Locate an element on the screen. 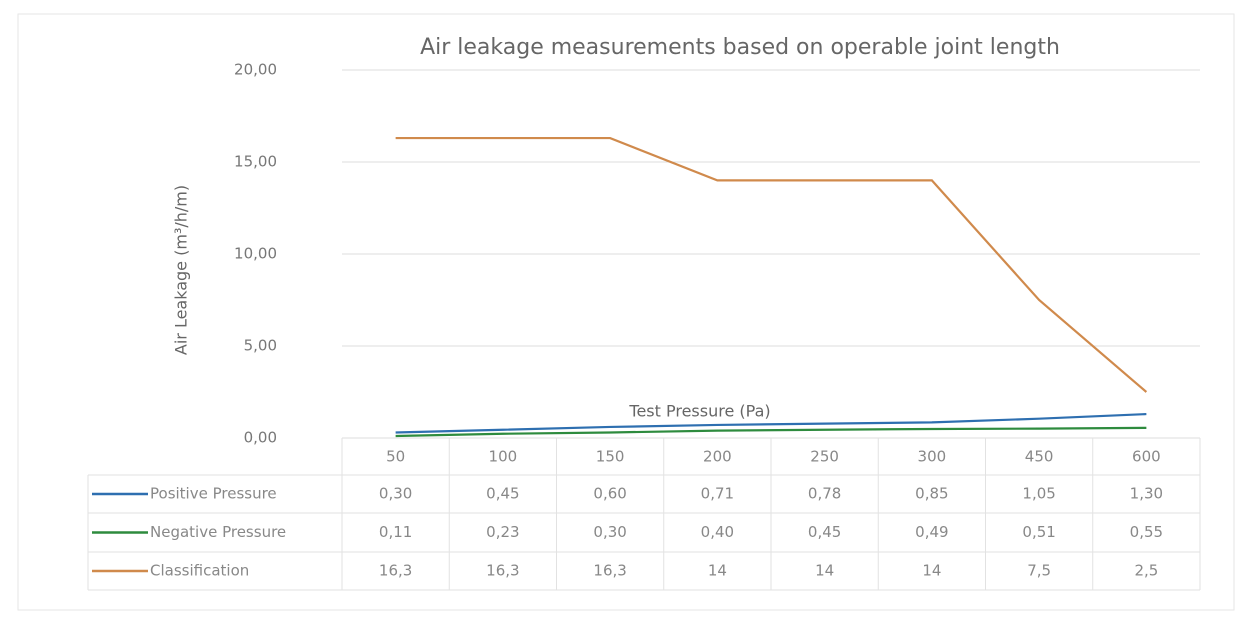 This screenshot has width=1252, height=627. data-label: 0,60 is located at coordinates (609, 494).